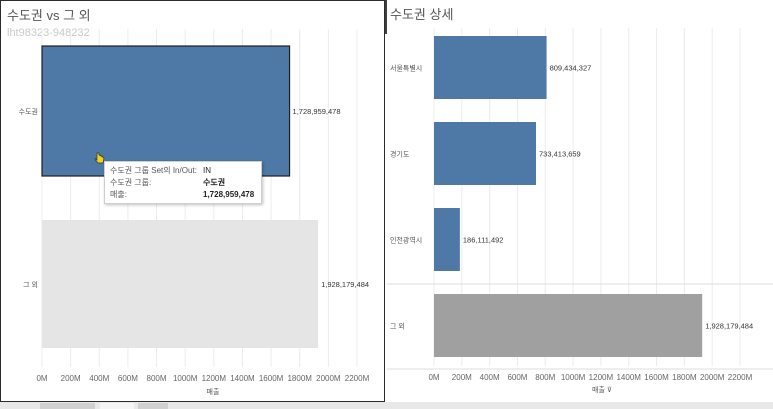 Image resolution: width=773 pixels, height=409 pixels. I want to click on category-label: 경기도, so click(400, 154).